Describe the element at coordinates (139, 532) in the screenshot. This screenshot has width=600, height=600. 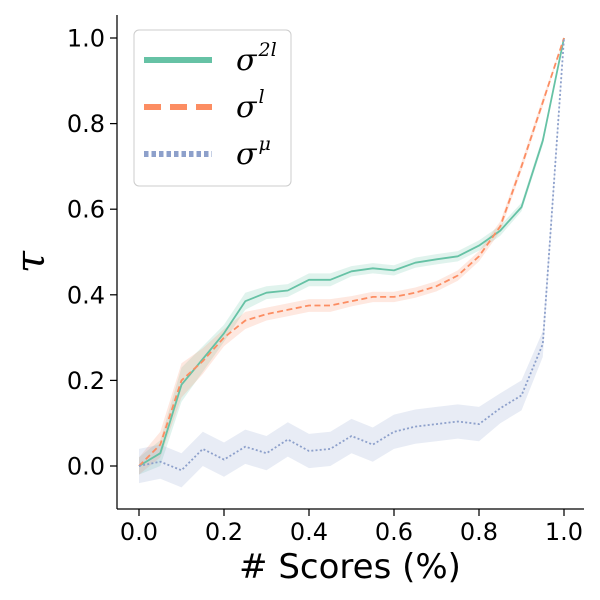
I see `x-tick-label: 0.0` at that location.